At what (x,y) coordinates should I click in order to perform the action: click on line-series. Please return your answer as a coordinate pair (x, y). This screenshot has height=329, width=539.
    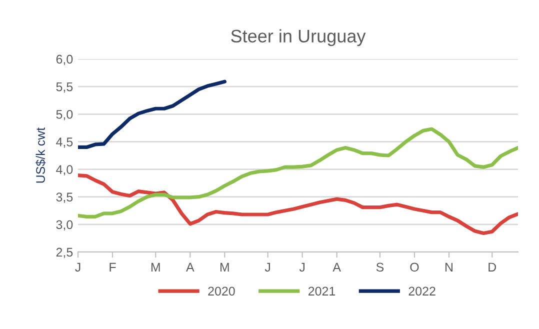
    Looking at the image, I should click on (152, 115).